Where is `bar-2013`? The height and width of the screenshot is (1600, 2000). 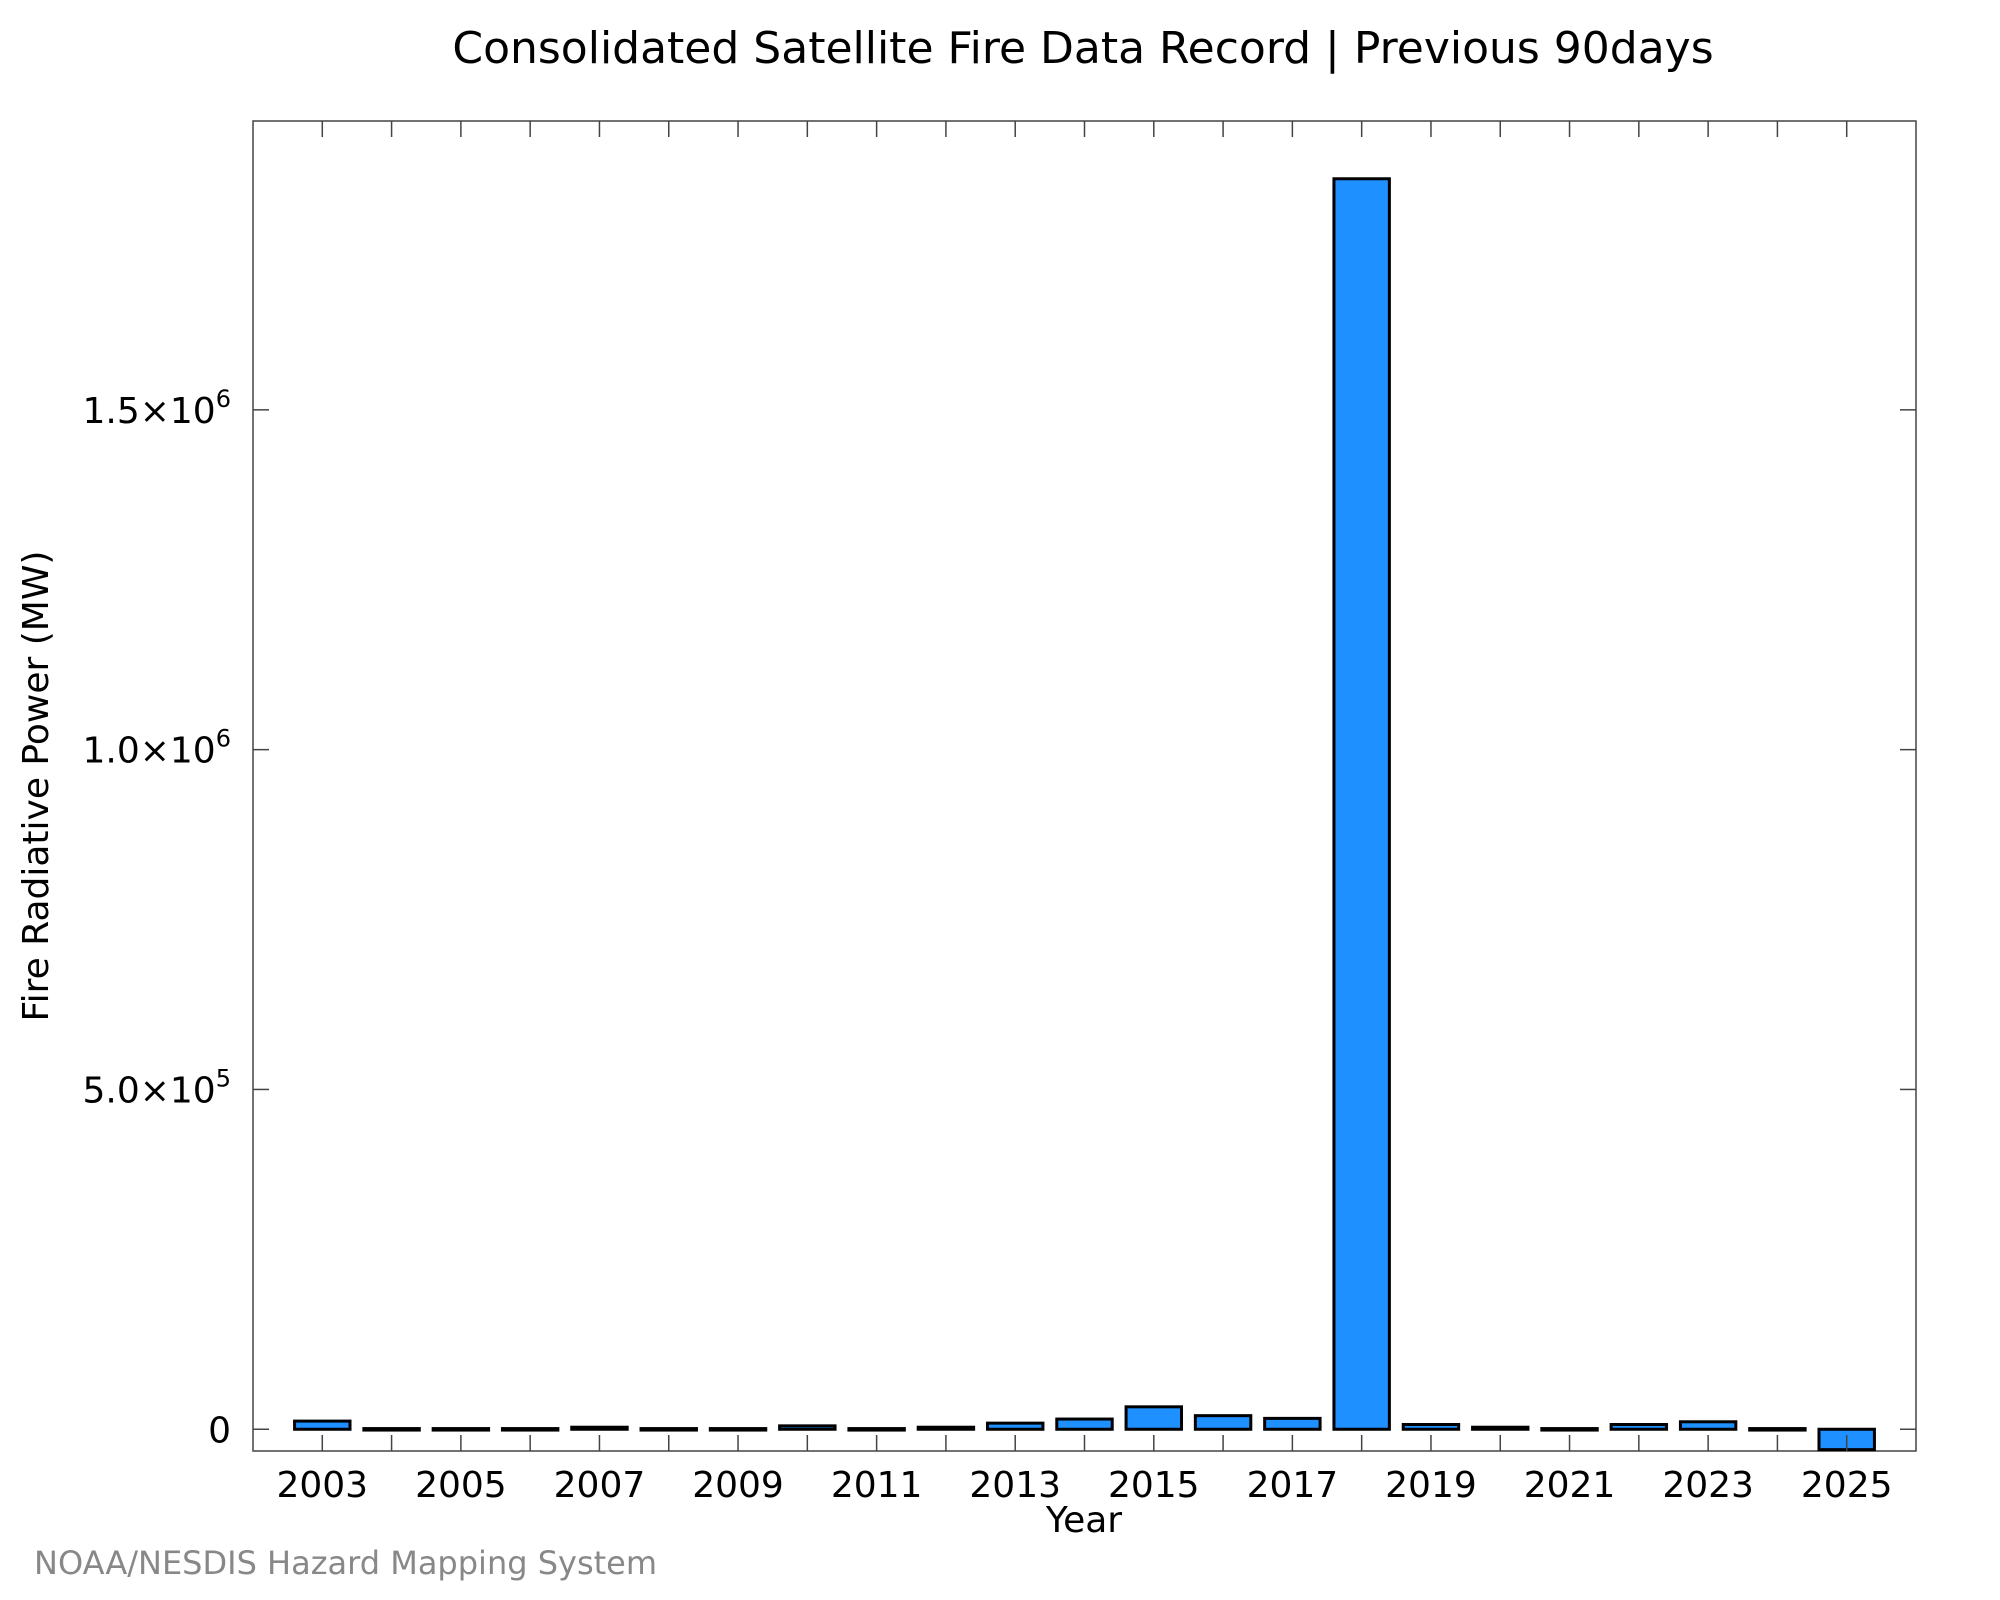 bar-2013 is located at coordinates (1015, 1426).